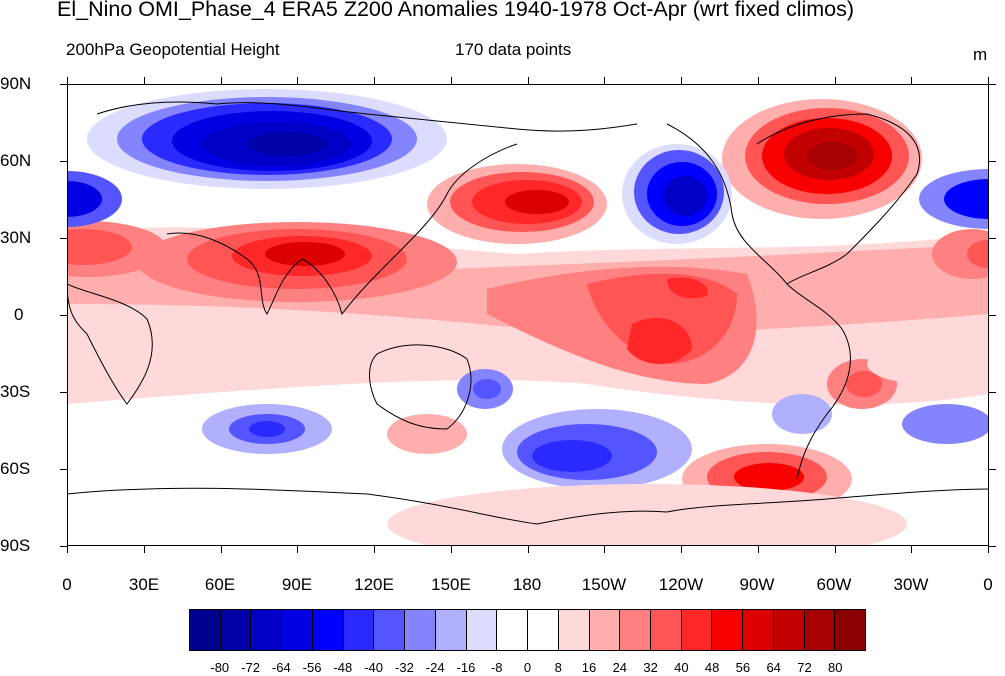 This screenshot has width=1005, height=676. I want to click on colorbar-label: -16, so click(466, 667).